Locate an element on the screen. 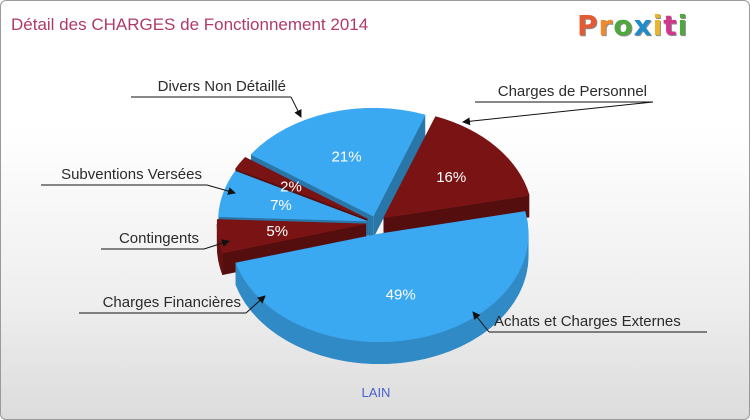 The image size is (750, 420). callout-divers-non-detaille: Divers Non Détaillé is located at coordinates (216, 98).